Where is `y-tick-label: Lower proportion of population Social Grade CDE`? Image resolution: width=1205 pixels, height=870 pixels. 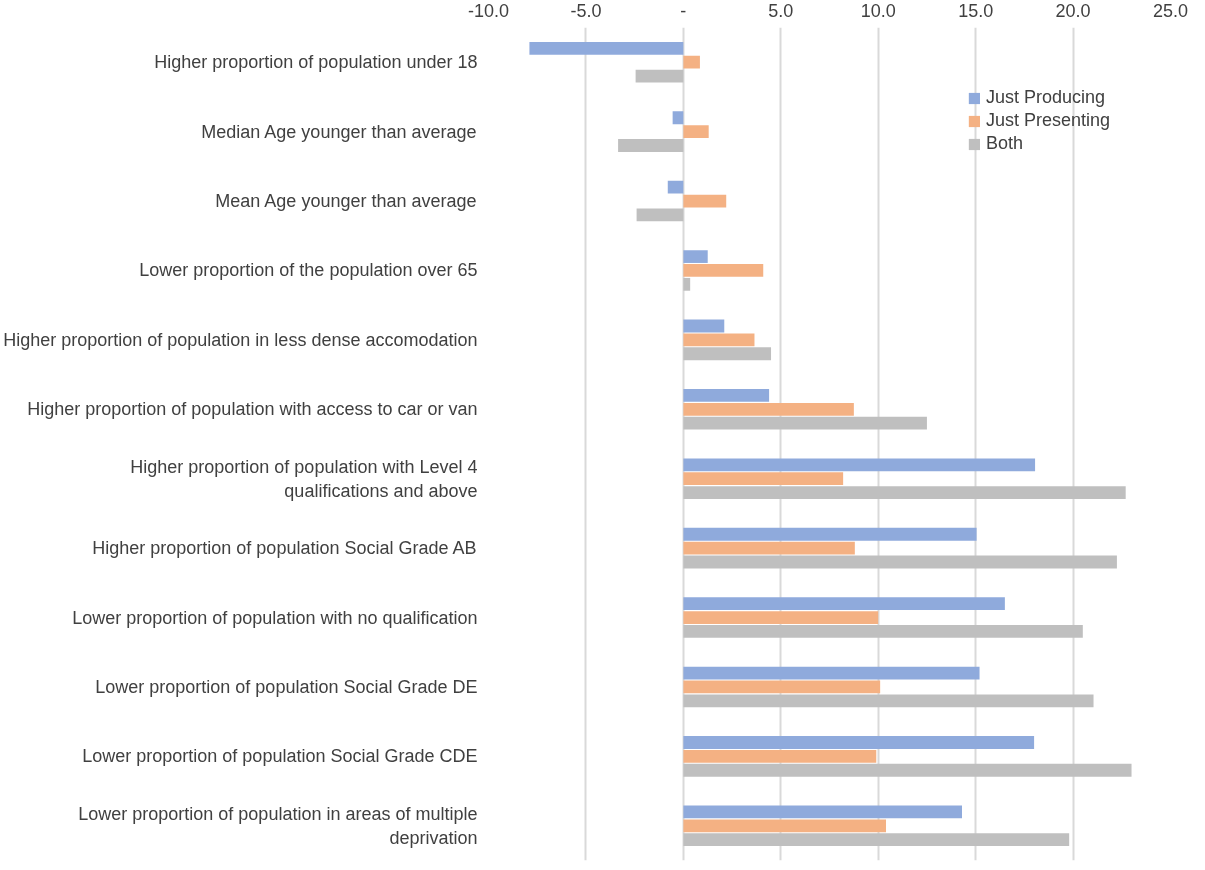
y-tick-label: Lower proportion of population Social Grade CDE is located at coordinates (280, 756).